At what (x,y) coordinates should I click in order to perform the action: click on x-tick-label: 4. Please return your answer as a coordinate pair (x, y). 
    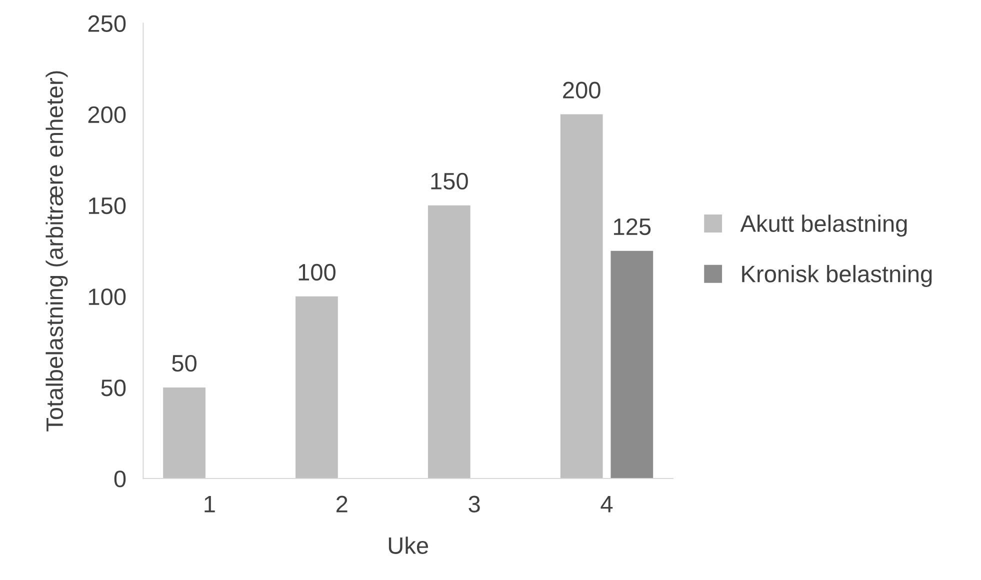
    Looking at the image, I should click on (606, 504).